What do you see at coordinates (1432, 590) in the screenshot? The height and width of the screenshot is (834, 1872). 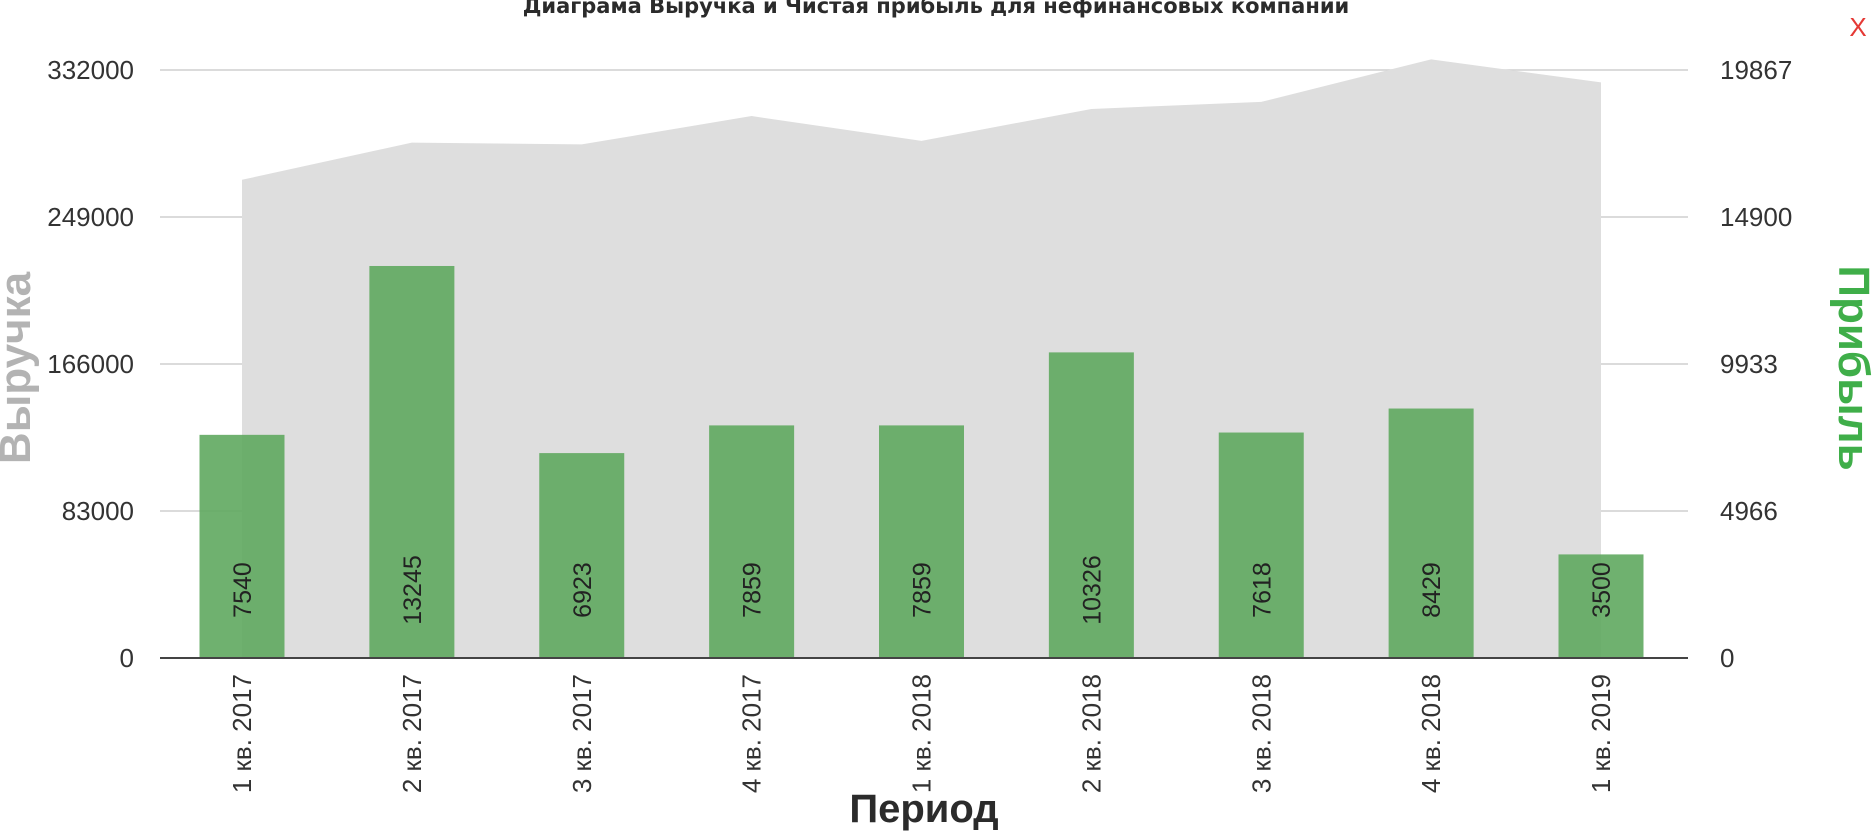 I see `bar-data-label: 8429` at bounding box center [1432, 590].